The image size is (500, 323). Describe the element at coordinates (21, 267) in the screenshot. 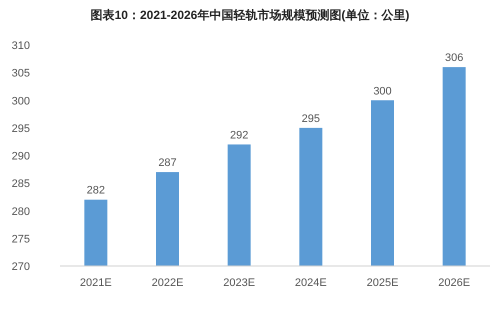

I see `y-tick-label: 270` at that location.